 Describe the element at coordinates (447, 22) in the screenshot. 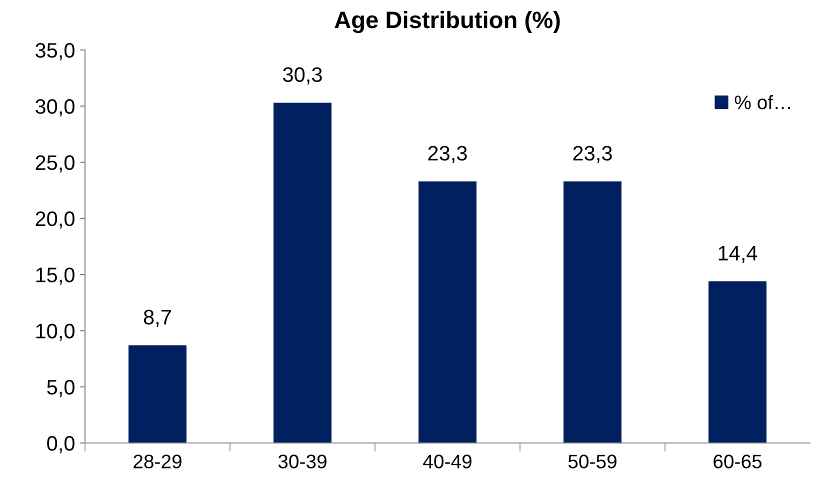

I see `chart-title: Age Distribution (%)` at that location.